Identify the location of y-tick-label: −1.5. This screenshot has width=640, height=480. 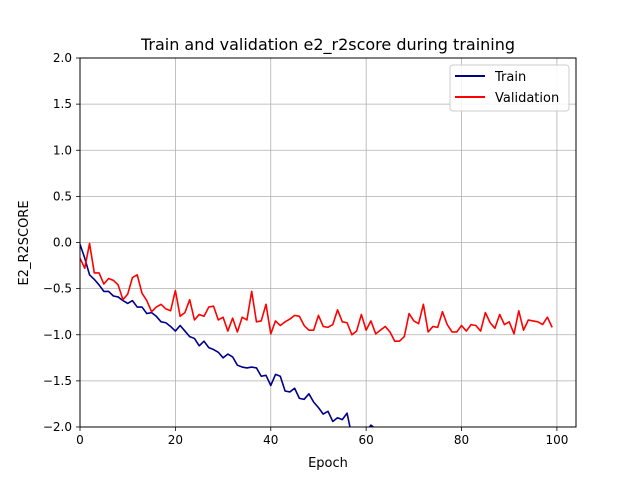
(57, 381).